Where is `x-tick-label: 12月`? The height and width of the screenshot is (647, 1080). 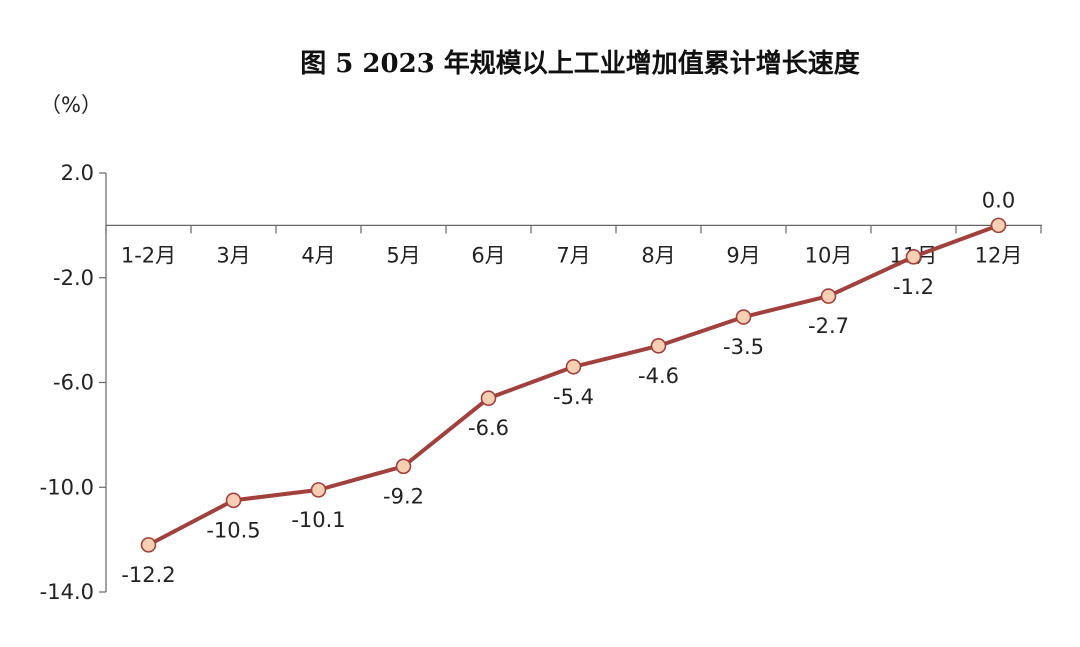 x-tick-label: 12月 is located at coordinates (999, 255).